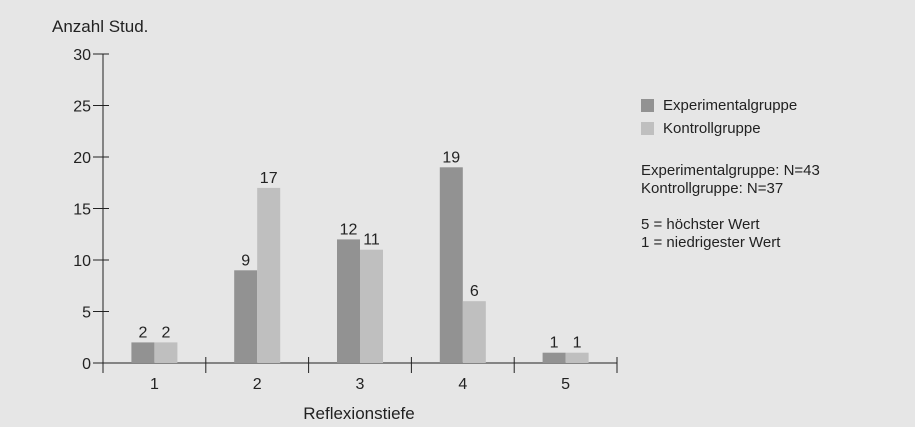 The height and width of the screenshot is (427, 915). I want to click on x-tick-label: 2, so click(257, 384).